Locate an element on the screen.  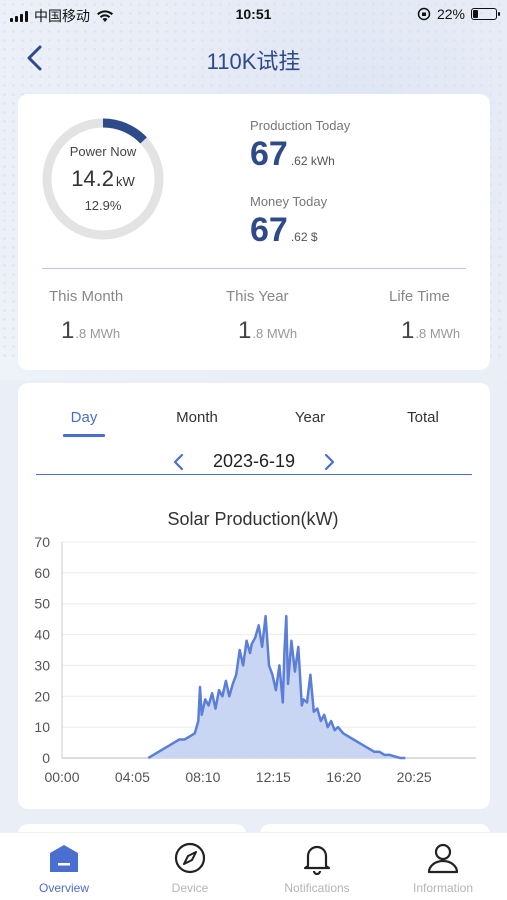
page-title: 110K试挂 is located at coordinates (253, 61).